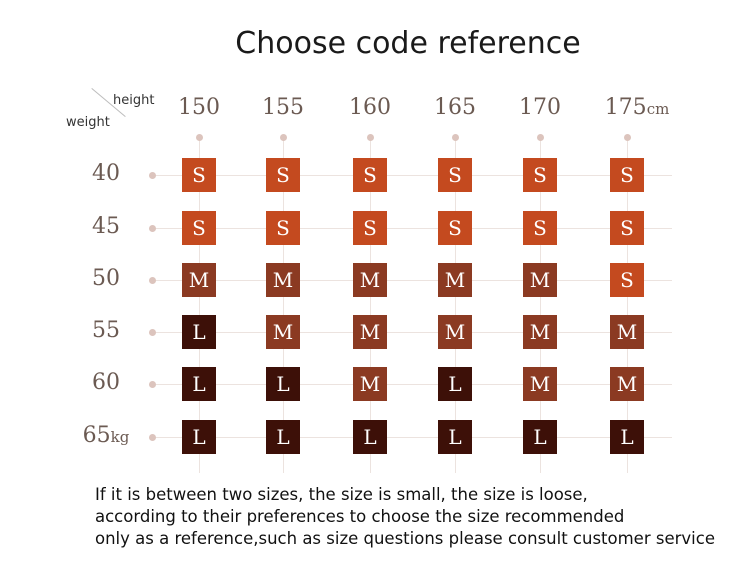 This screenshot has height=585, width=750. What do you see at coordinates (106, 226) in the screenshot?
I see `weight-header: 45` at bounding box center [106, 226].